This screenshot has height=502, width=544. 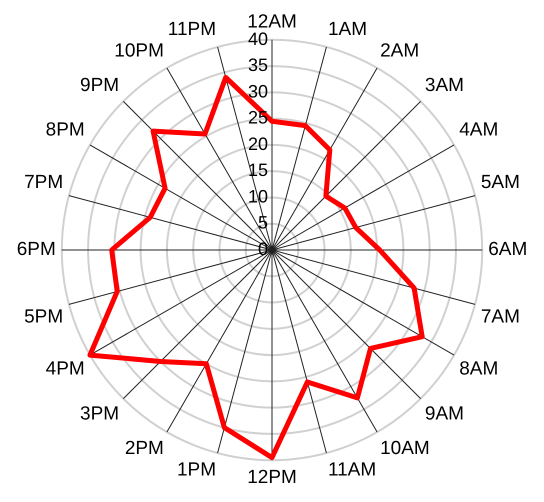 What do you see at coordinates (192, 29) in the screenshot?
I see `spoke-label: 11PM` at bounding box center [192, 29].